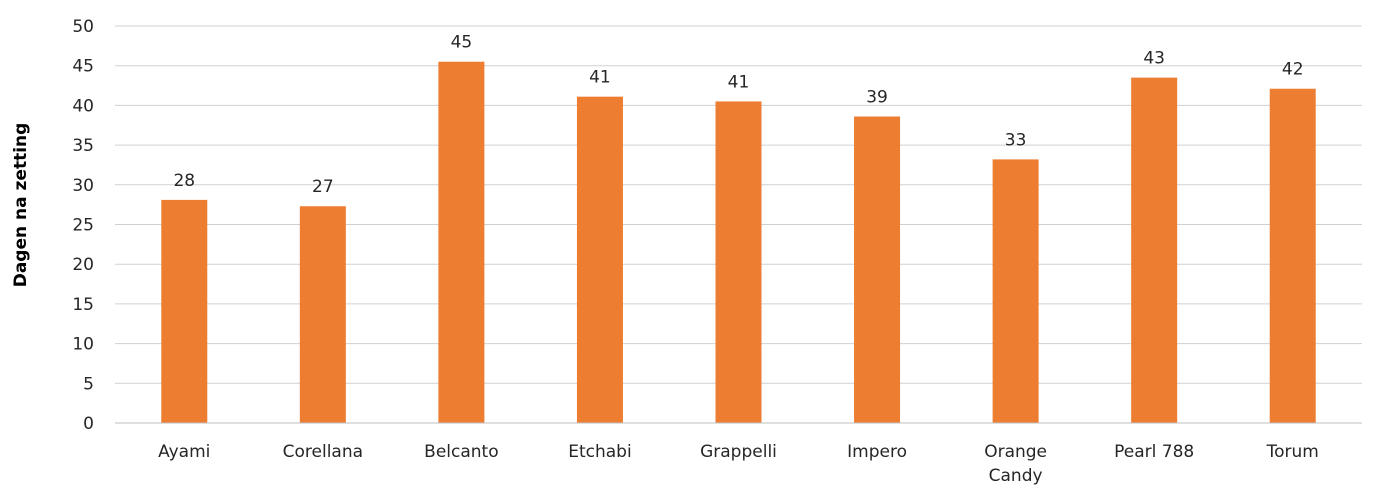 Image resolution: width=1377 pixels, height=489 pixels. I want to click on y-axis-ticks: 0 5 10 15 20 25 30 35 40 45 50, so click(83, 225).